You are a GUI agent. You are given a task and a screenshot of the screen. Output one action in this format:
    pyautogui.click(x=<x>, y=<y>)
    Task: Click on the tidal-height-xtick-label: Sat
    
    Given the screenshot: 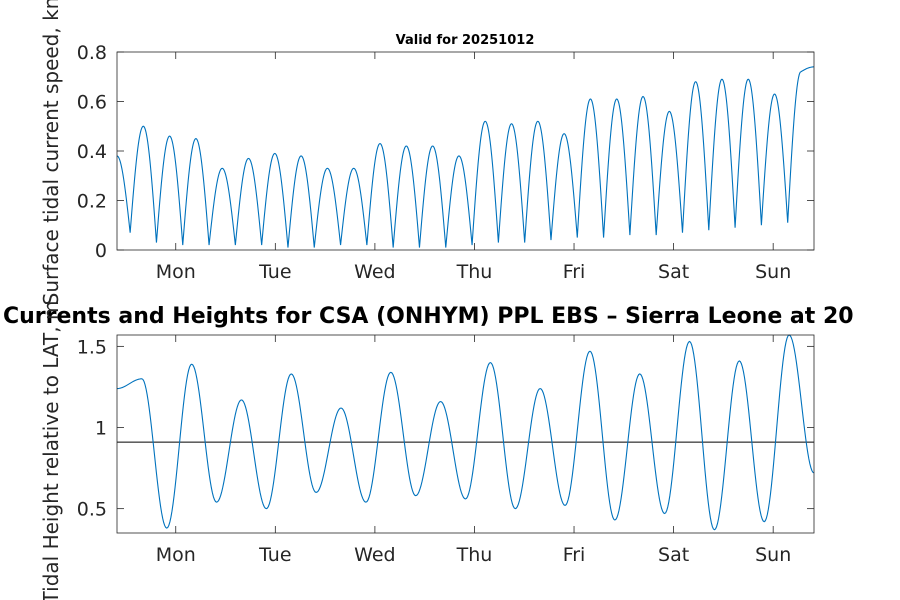 What is the action you would take?
    pyautogui.click(x=673, y=555)
    